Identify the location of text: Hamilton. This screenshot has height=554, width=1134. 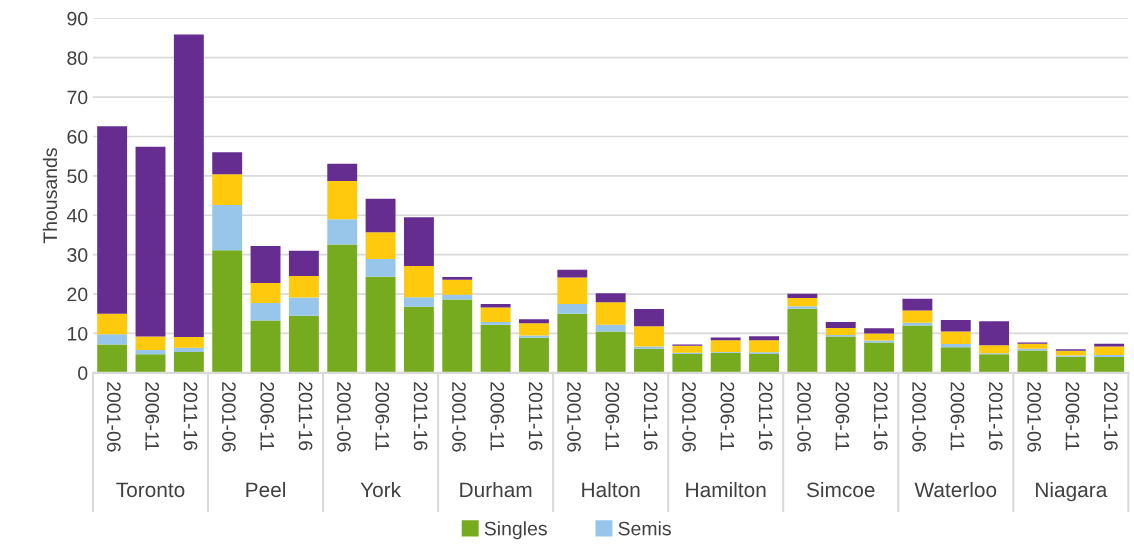
(726, 489).